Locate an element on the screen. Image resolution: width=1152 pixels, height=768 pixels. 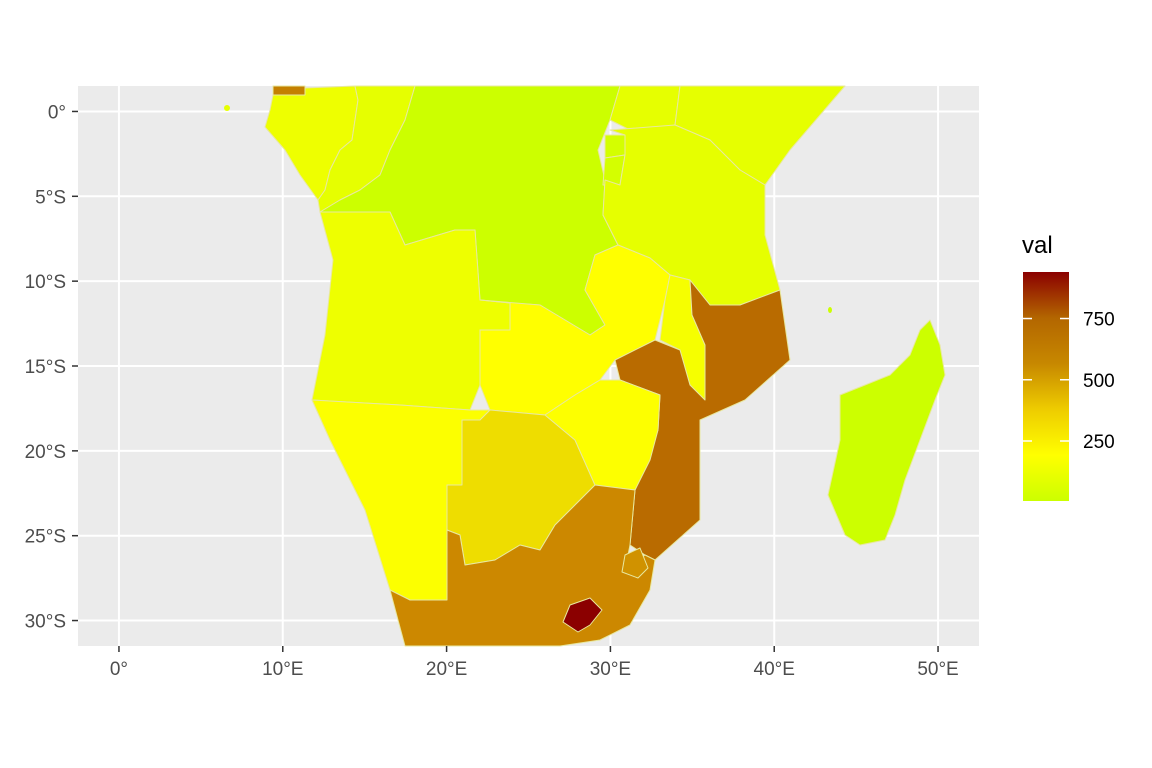
x-tick-label-4: 40°E is located at coordinates (774, 669).